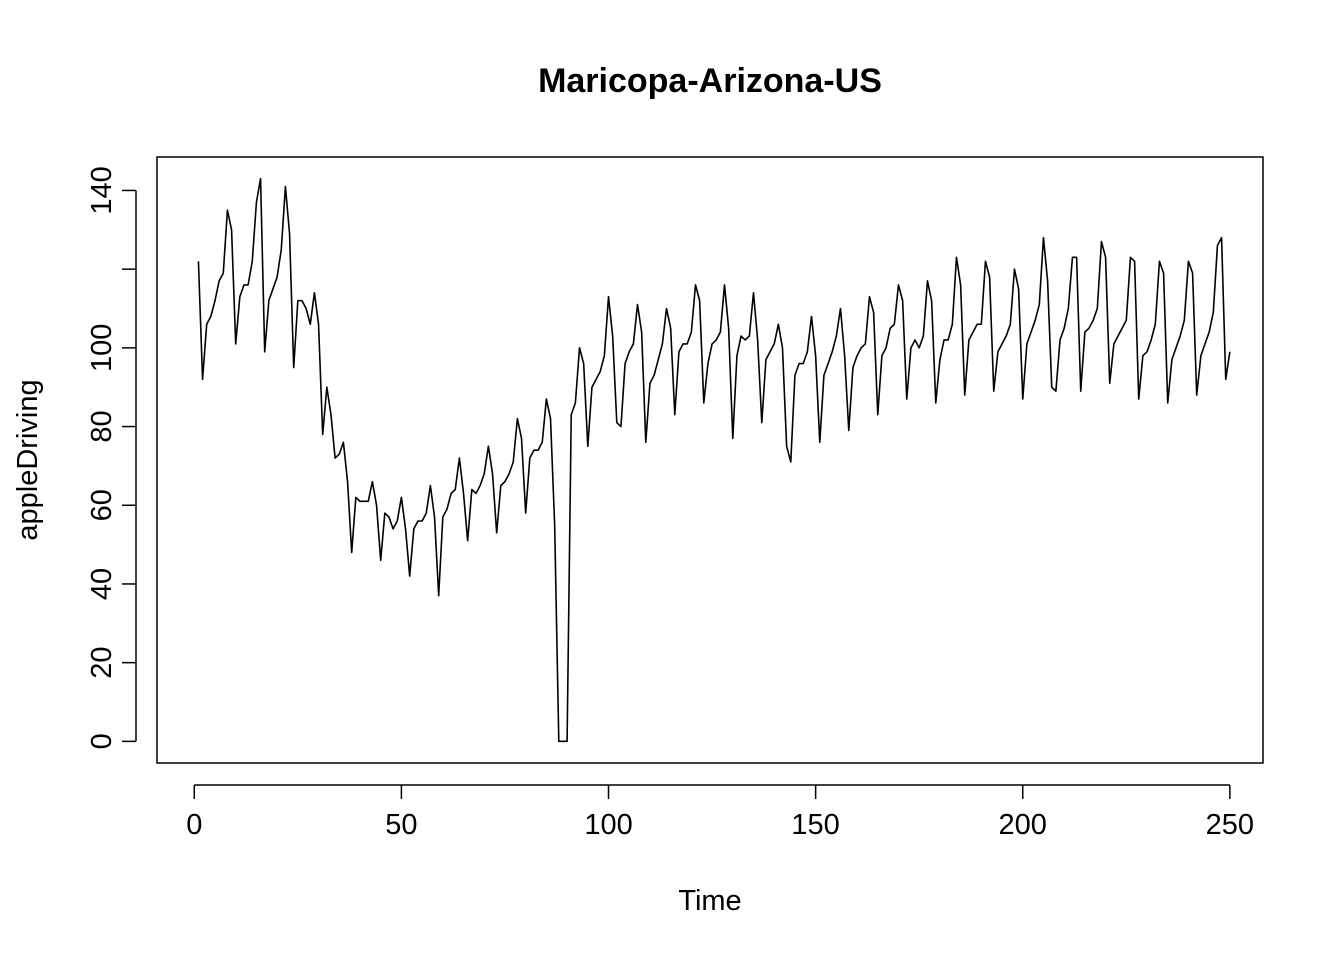 The height and width of the screenshot is (960, 1344). I want to click on y-tick-label: 80, so click(102, 426).